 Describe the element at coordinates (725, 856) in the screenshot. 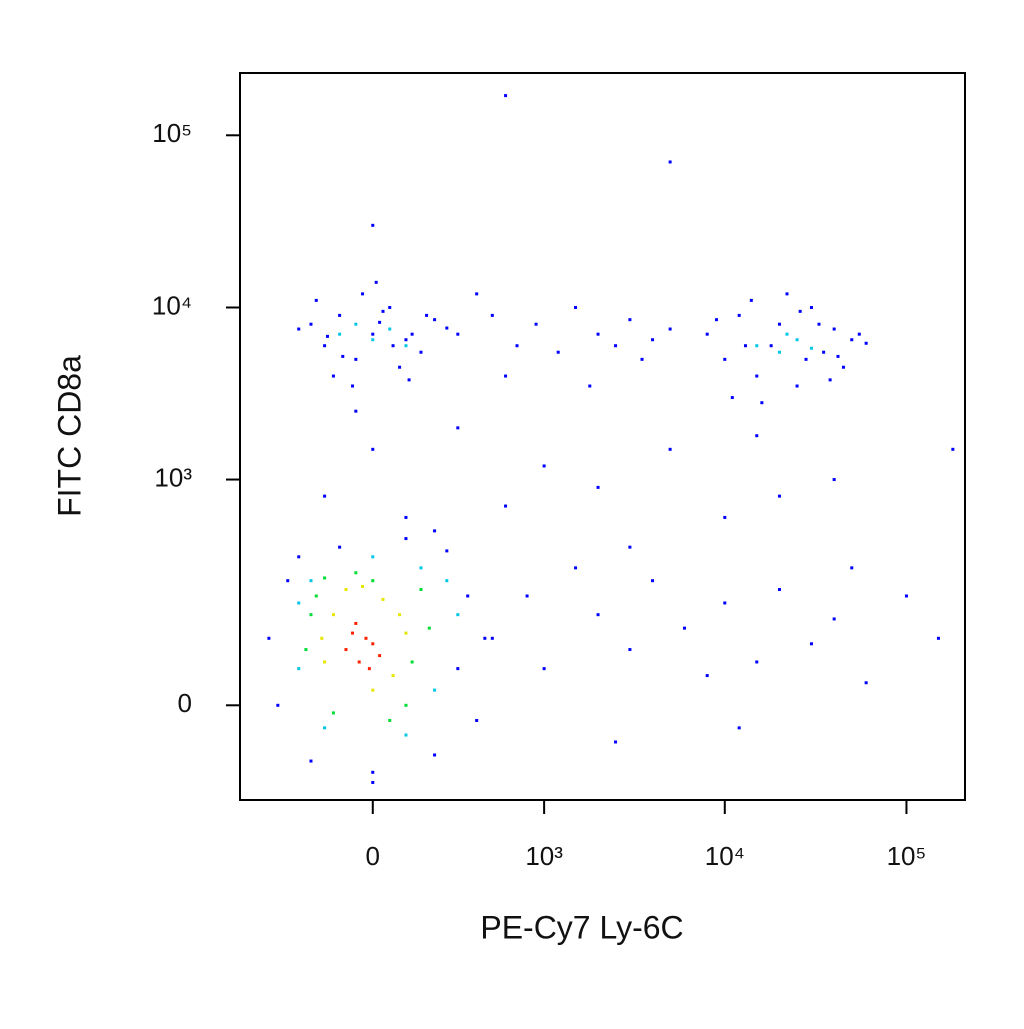

I see `x-tick-label: 10⁴` at that location.